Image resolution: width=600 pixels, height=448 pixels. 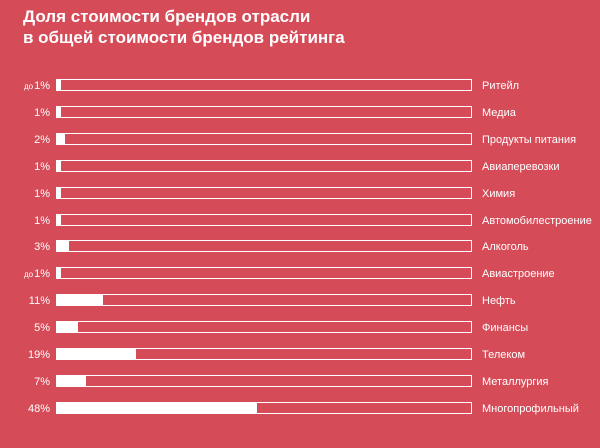 I want to click on bar-row: 5% Финансы, so click(x=300, y=328).